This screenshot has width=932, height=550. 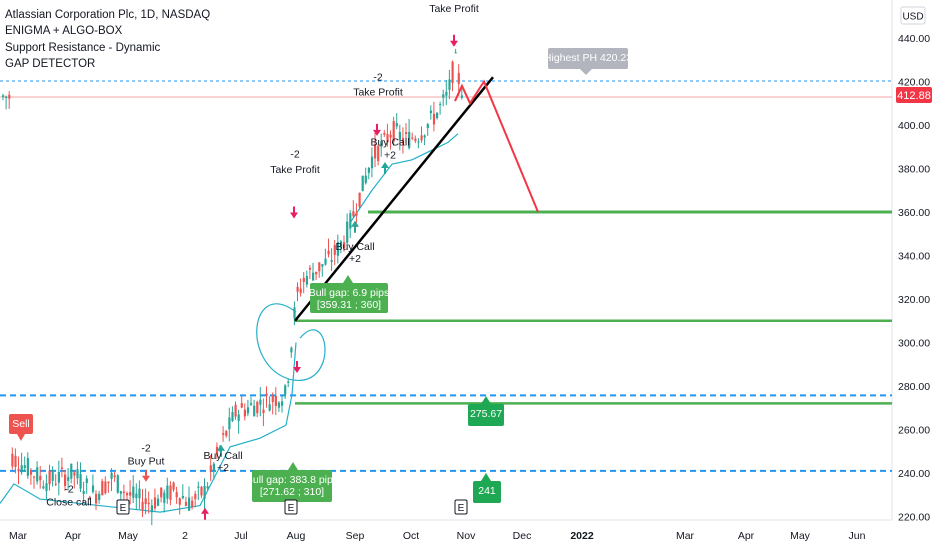 What do you see at coordinates (404, 178) in the screenshot?
I see `dynamic-band-line-upper` at bounding box center [404, 178].